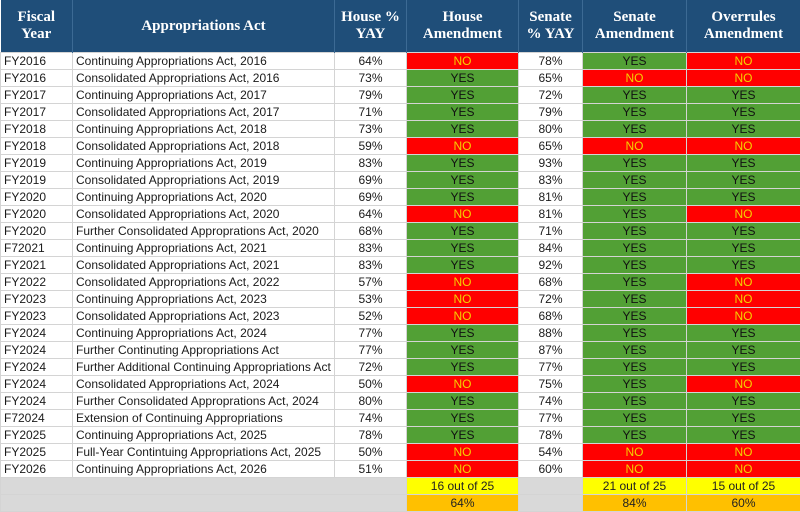 This screenshot has width=800, height=512. What do you see at coordinates (37, 248) in the screenshot?
I see `fiscal-year-cell: F72021` at bounding box center [37, 248].